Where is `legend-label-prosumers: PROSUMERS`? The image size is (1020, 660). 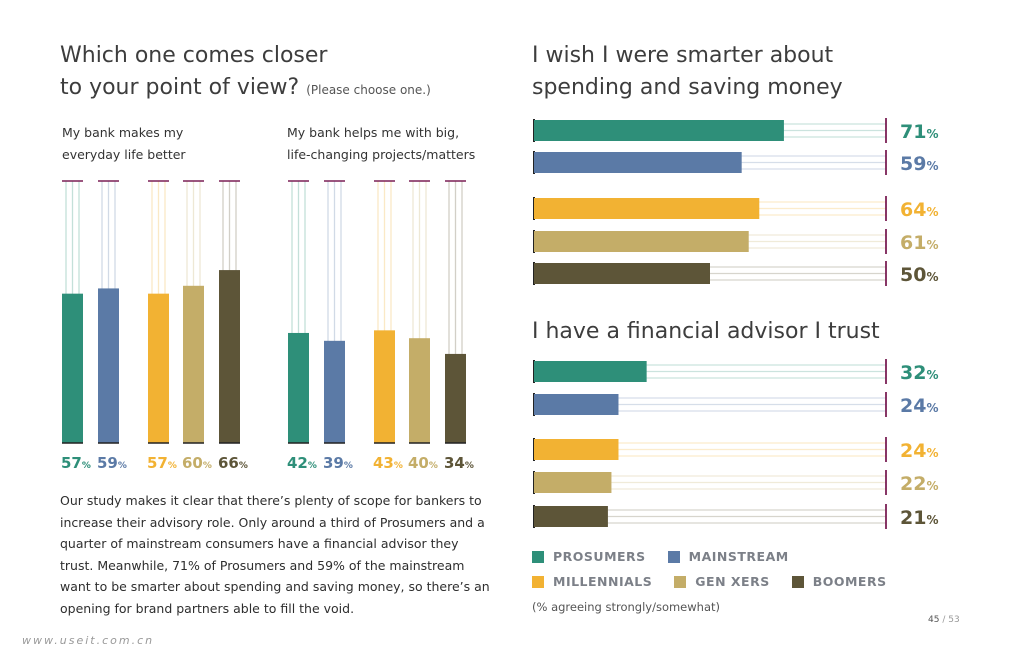 legend-label-prosumers: PROSUMERS is located at coordinates (599, 556).